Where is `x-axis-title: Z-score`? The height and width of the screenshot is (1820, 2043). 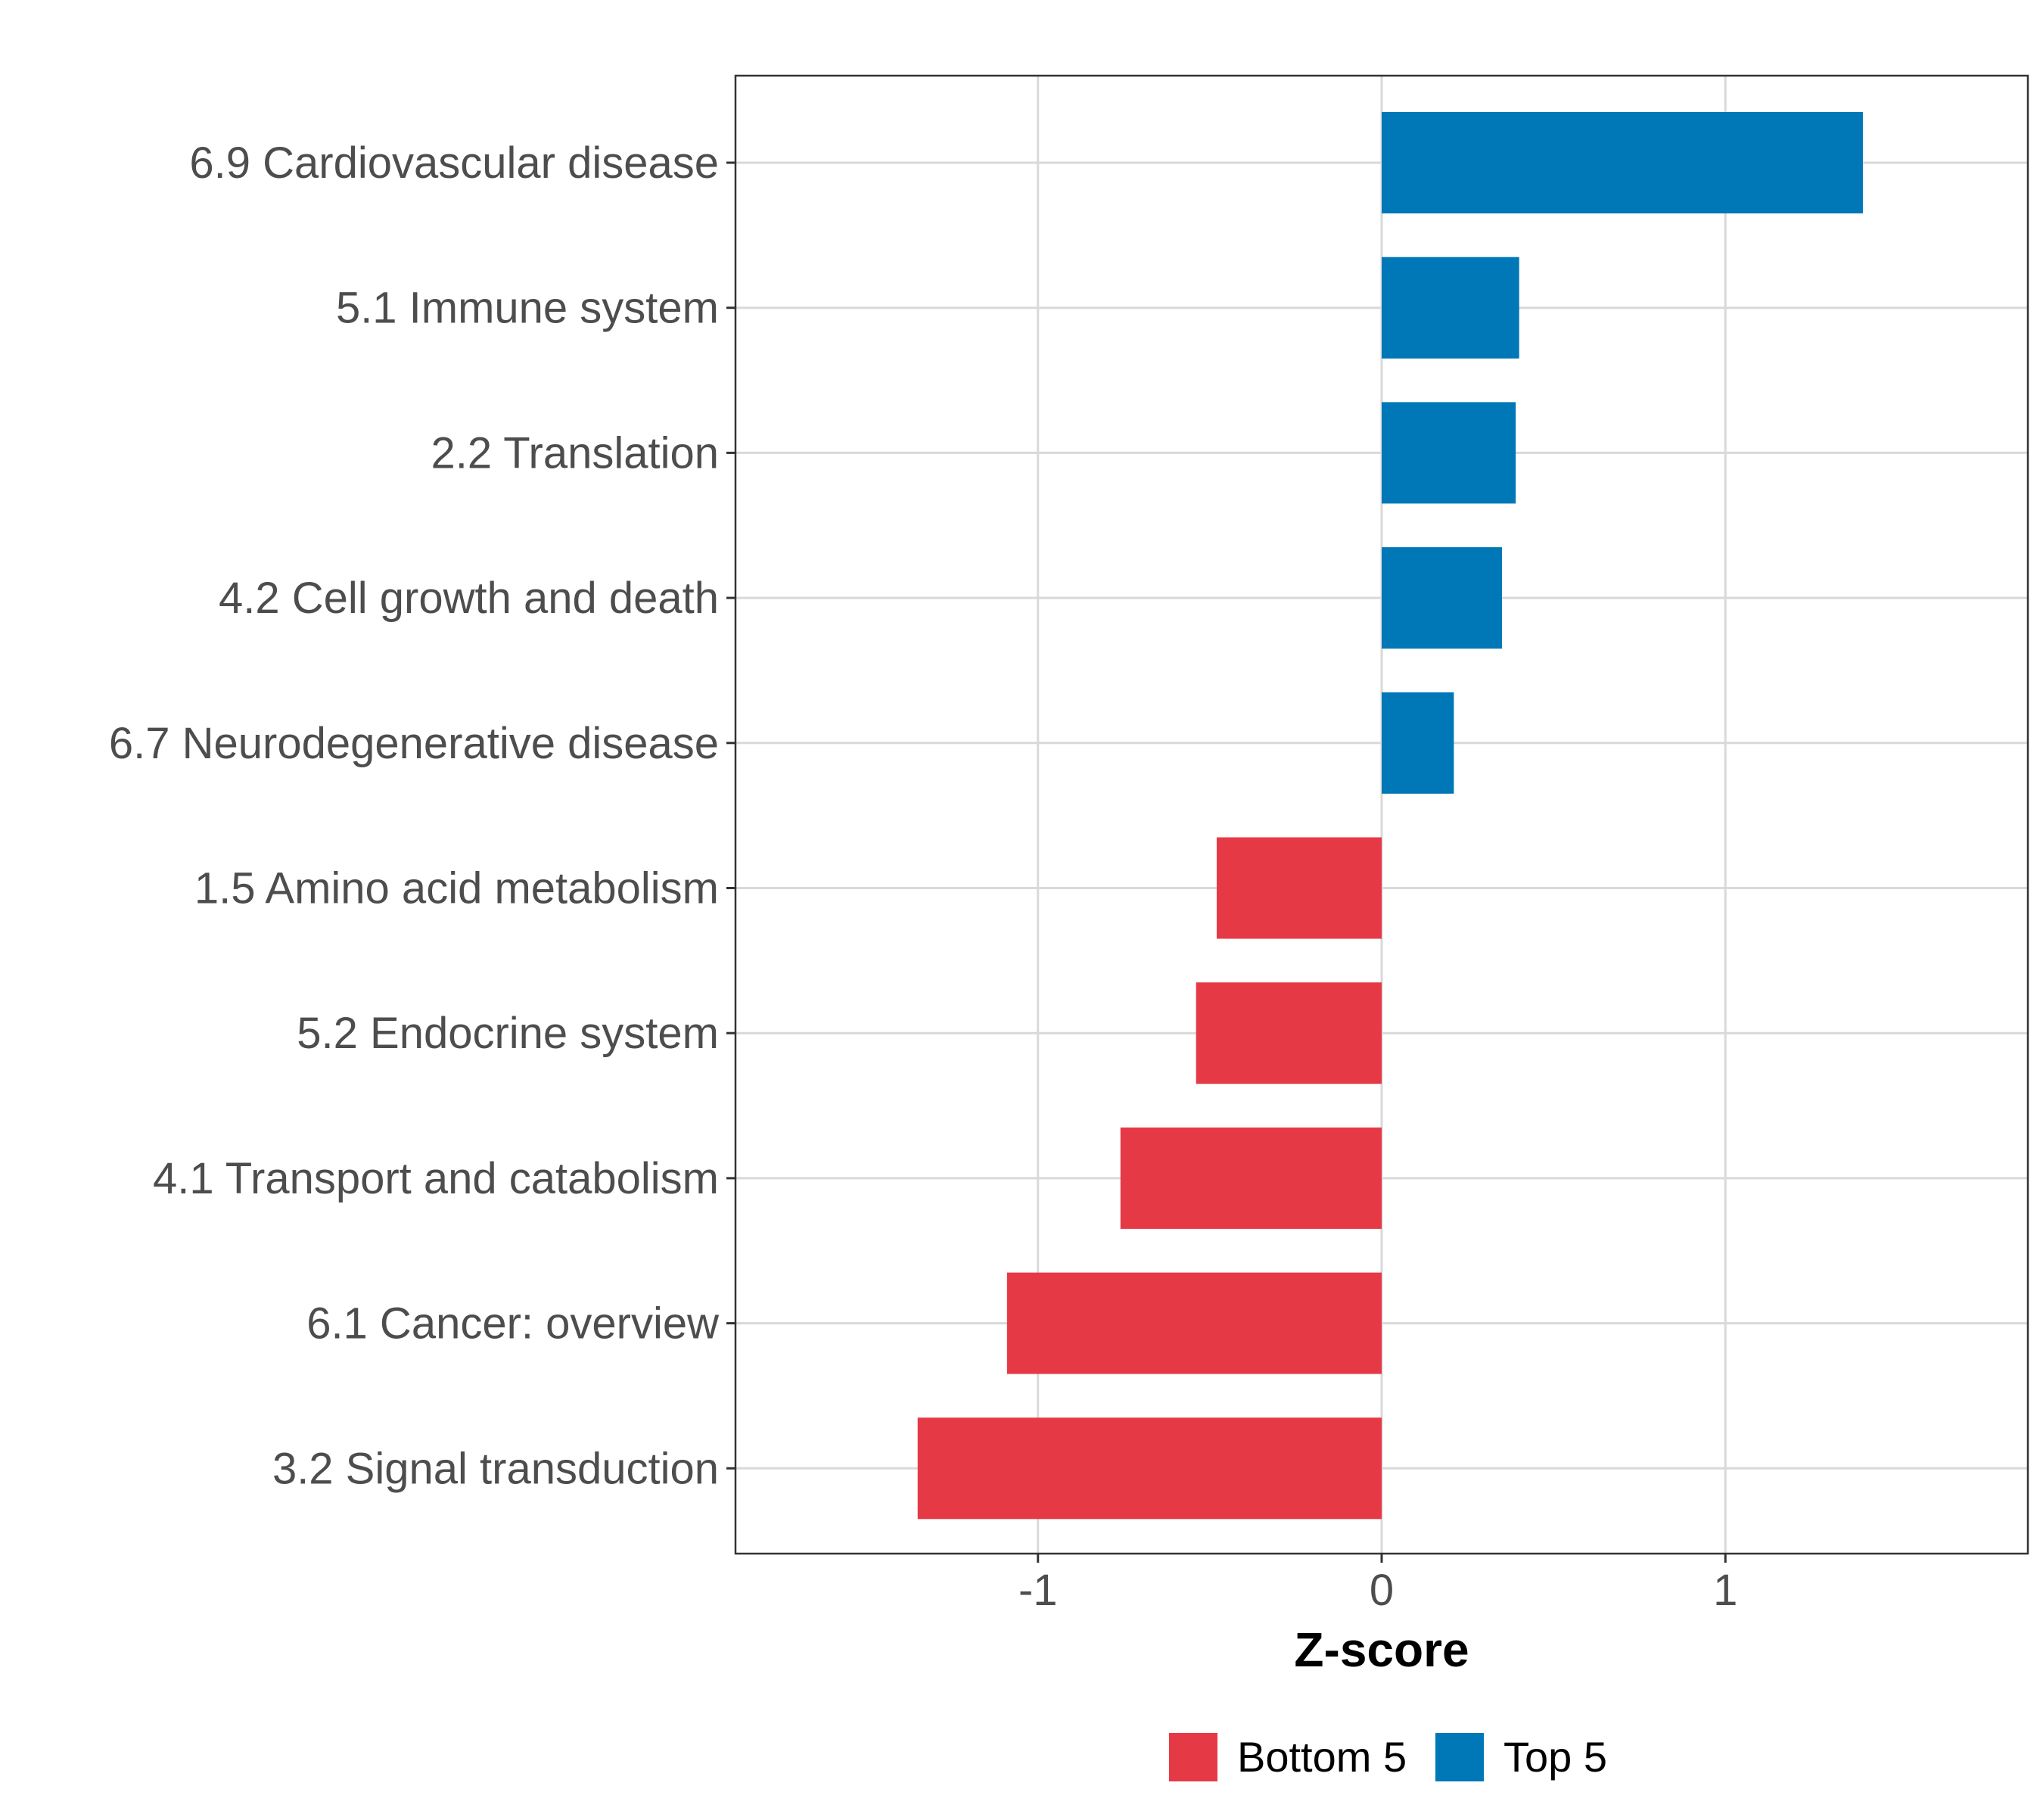
x-axis-title: Z-score is located at coordinates (1382, 1649).